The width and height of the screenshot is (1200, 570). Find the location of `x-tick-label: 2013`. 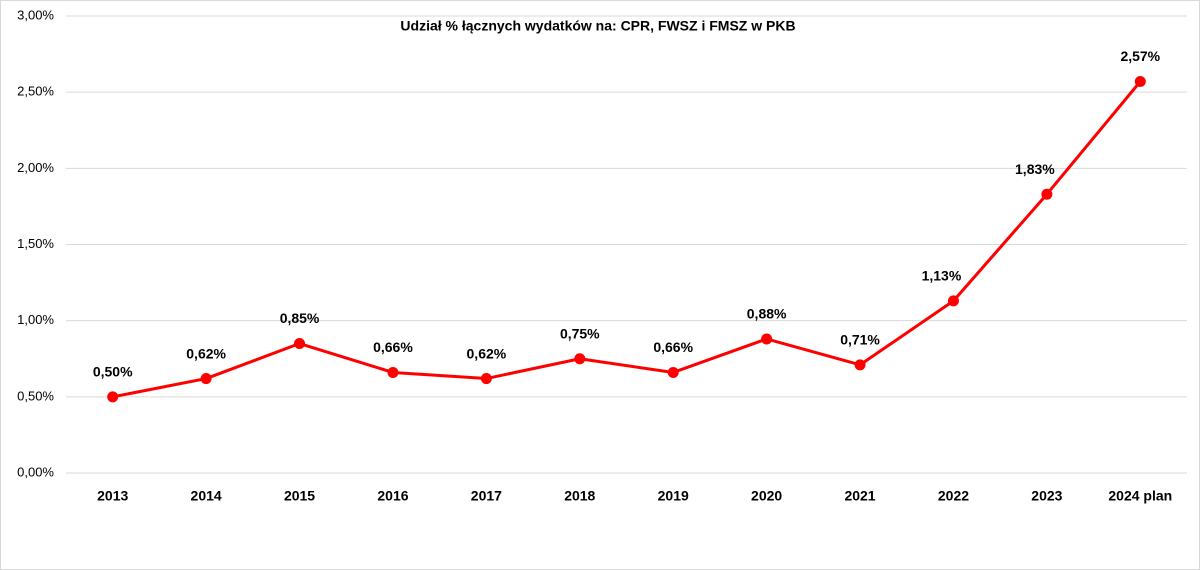

x-tick-label: 2013 is located at coordinates (112, 496).